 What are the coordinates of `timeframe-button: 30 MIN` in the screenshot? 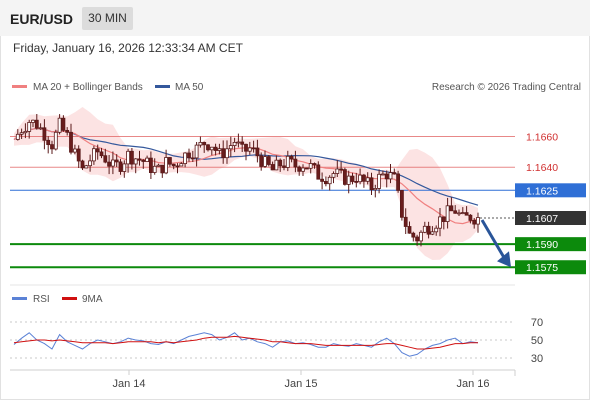 It's located at (107, 18).